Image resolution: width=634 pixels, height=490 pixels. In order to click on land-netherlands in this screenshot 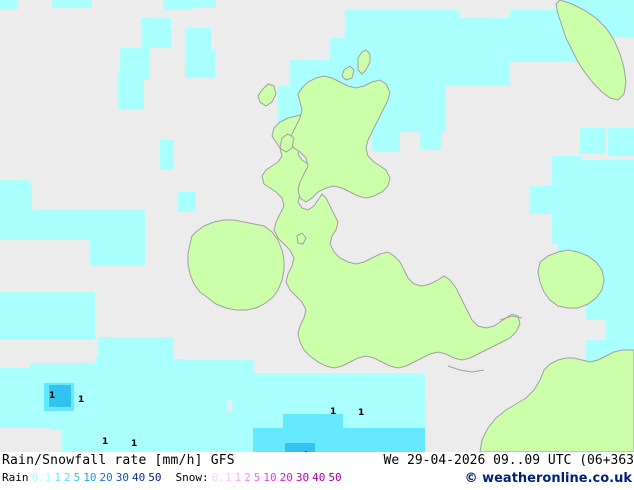, I will do `click(571, 279)`.